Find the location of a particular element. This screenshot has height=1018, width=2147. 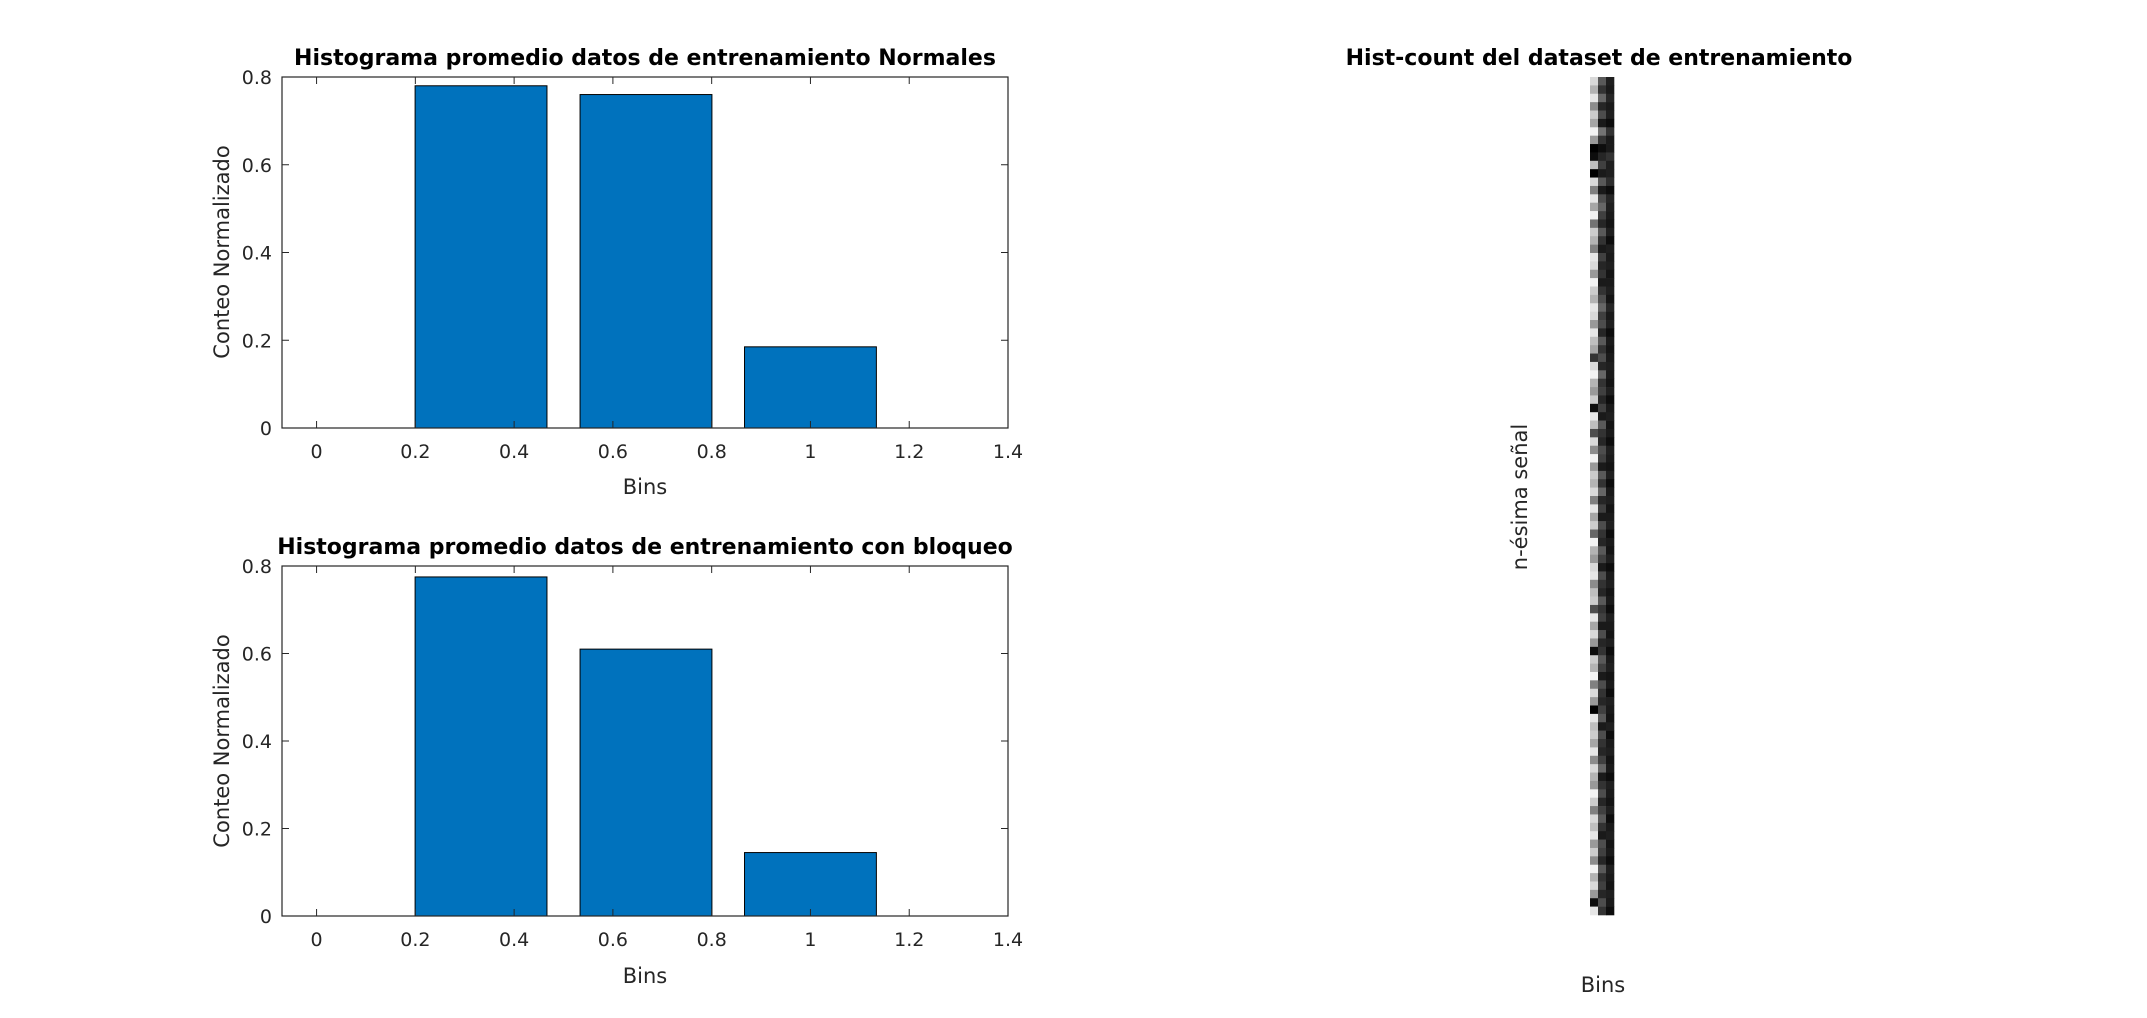

histogram-bloqueo-plot-box is located at coordinates (645, 741).